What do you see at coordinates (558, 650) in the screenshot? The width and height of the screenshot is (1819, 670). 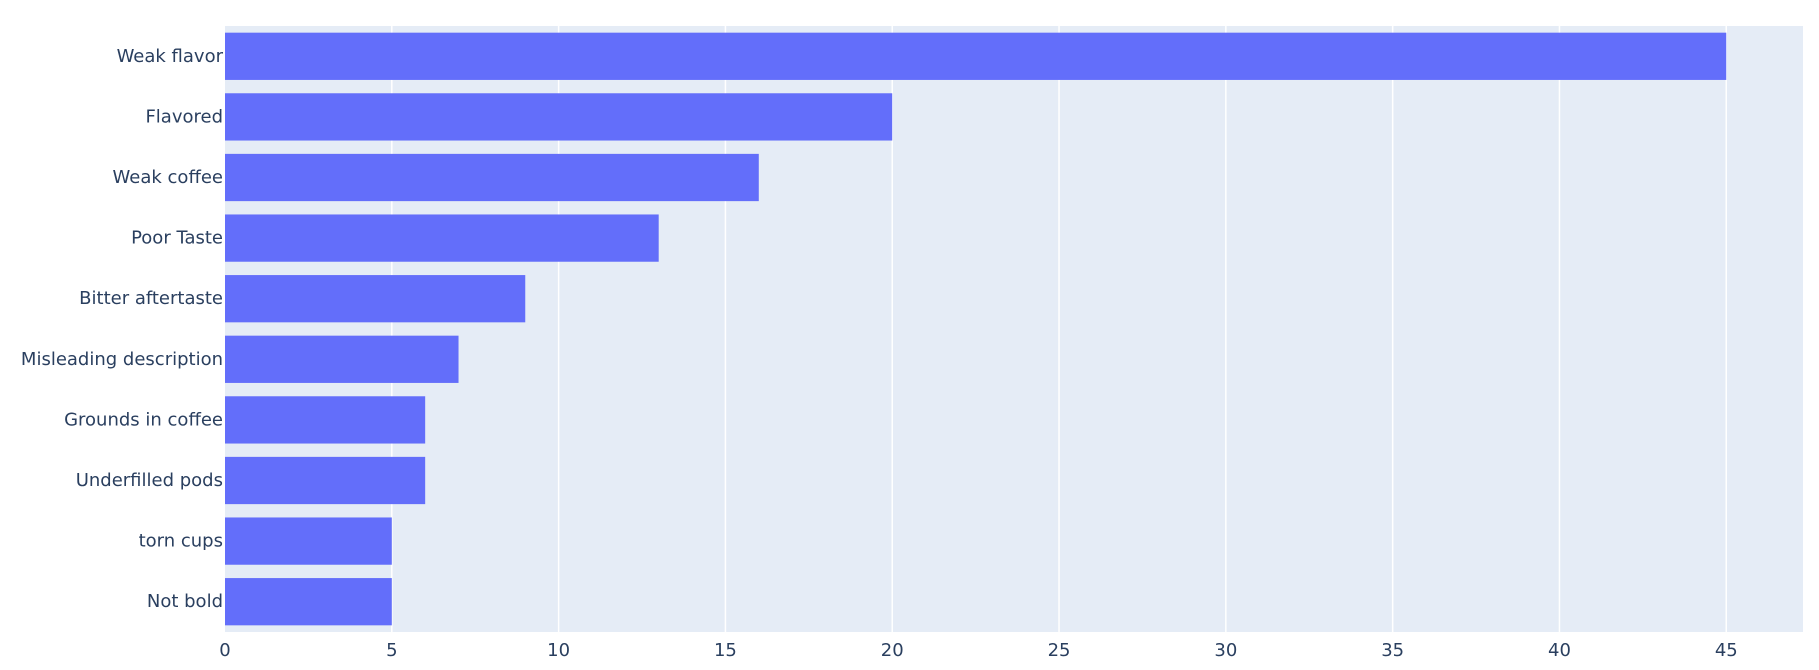 I see `x-tick-label: 10` at bounding box center [558, 650].